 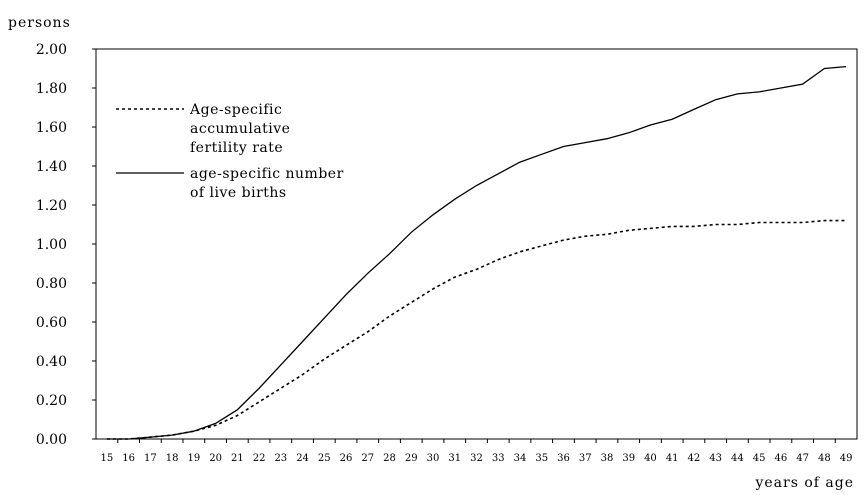 What do you see at coordinates (628, 458) in the screenshot?
I see `x-tick-label: 39` at bounding box center [628, 458].